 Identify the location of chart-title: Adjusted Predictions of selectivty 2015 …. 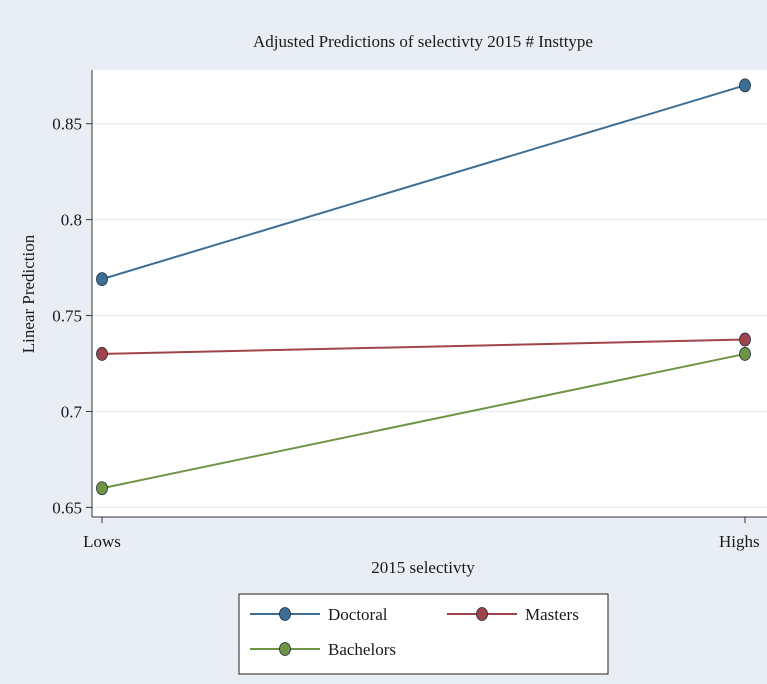
(423, 41).